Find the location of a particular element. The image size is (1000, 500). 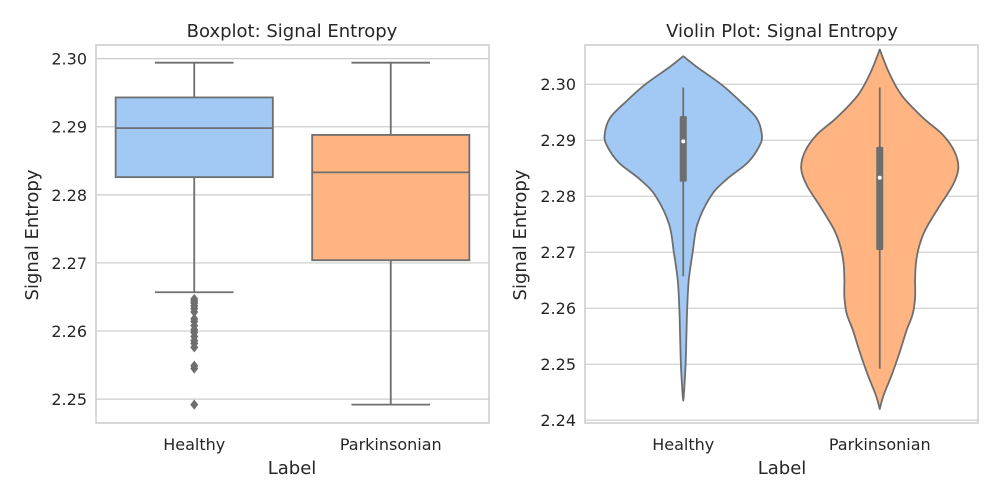

violin-healthy is located at coordinates (683, 228).